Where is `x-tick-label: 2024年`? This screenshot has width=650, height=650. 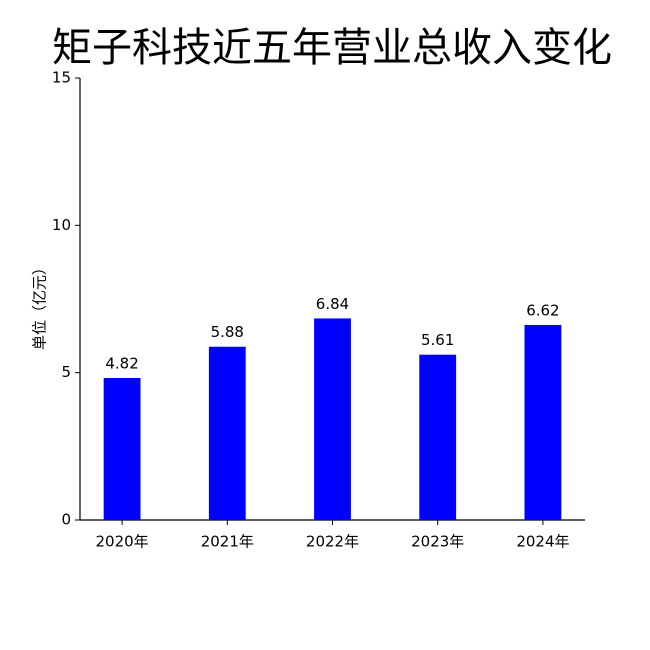 x-tick-label: 2024年 is located at coordinates (542, 542).